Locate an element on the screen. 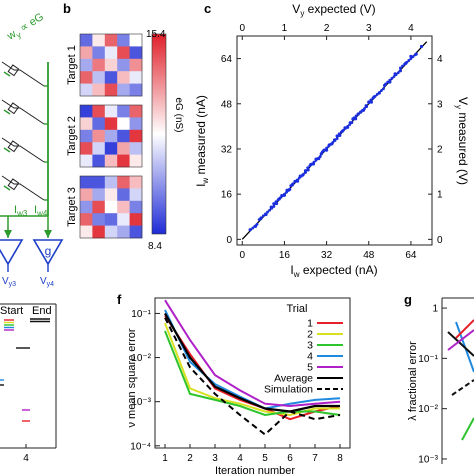 This screenshot has width=474, height=474. panel-a: wy ∝ eG Iw3 Iw4 g Vy3 Vy4 is located at coordinates (32, 149).